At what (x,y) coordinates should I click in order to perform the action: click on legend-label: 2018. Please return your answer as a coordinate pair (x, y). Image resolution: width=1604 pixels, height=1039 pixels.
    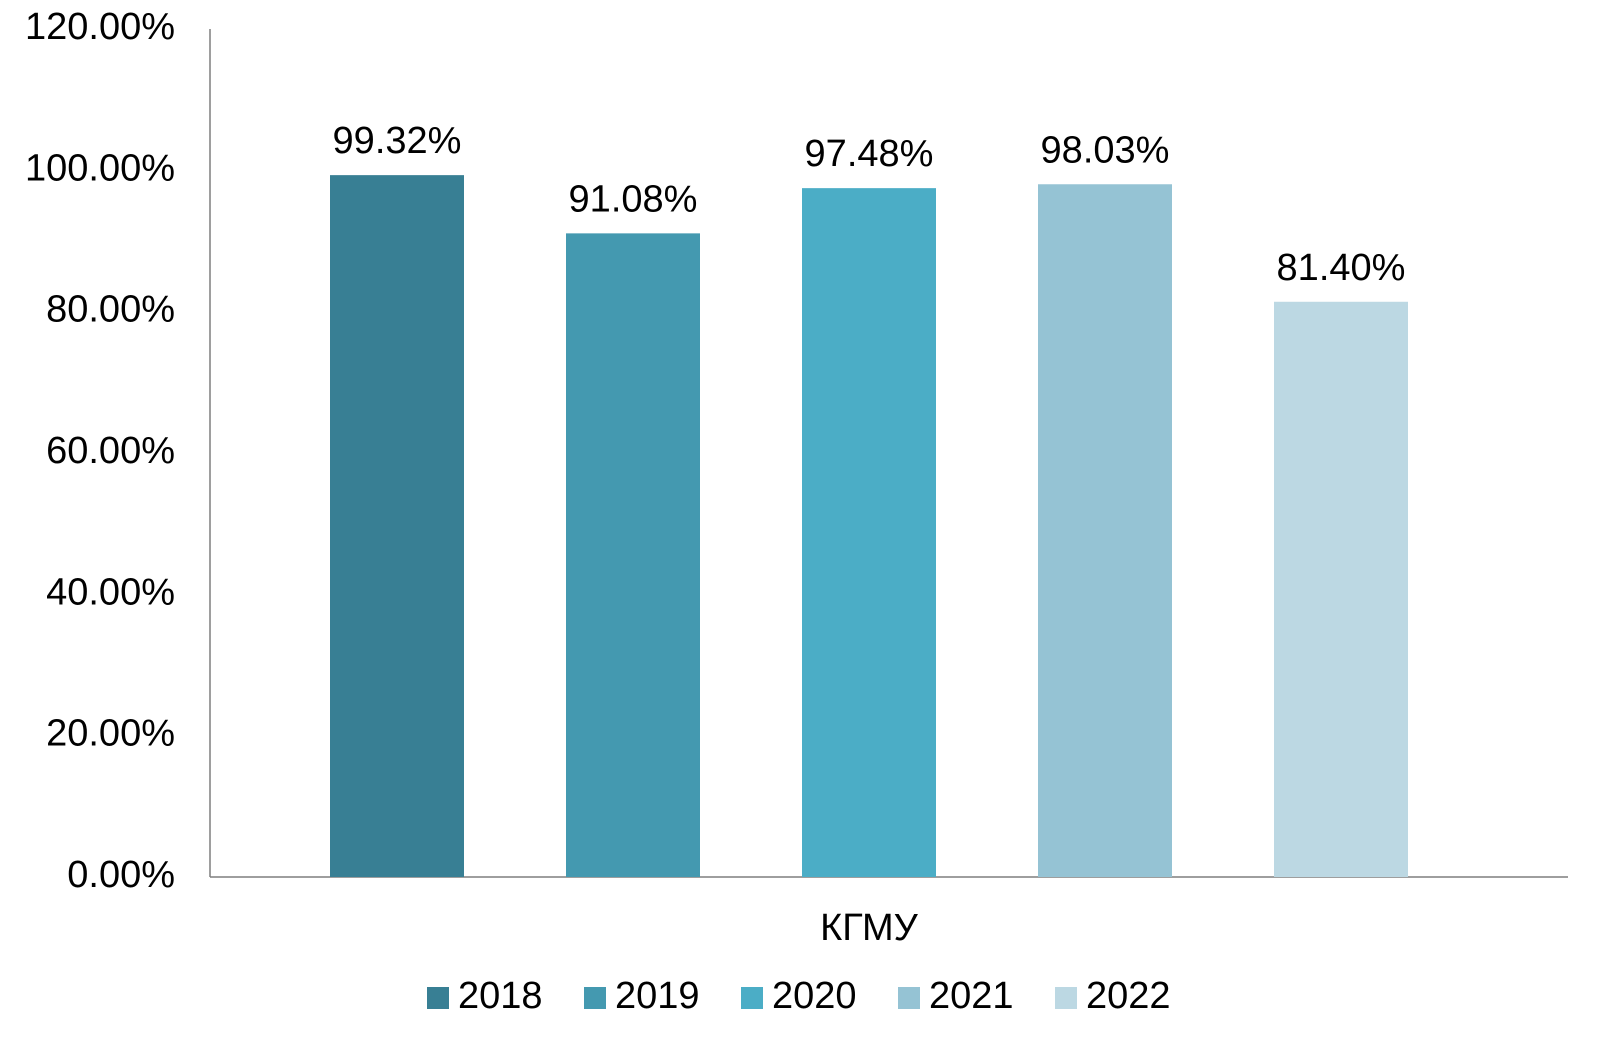
    Looking at the image, I should click on (500, 996).